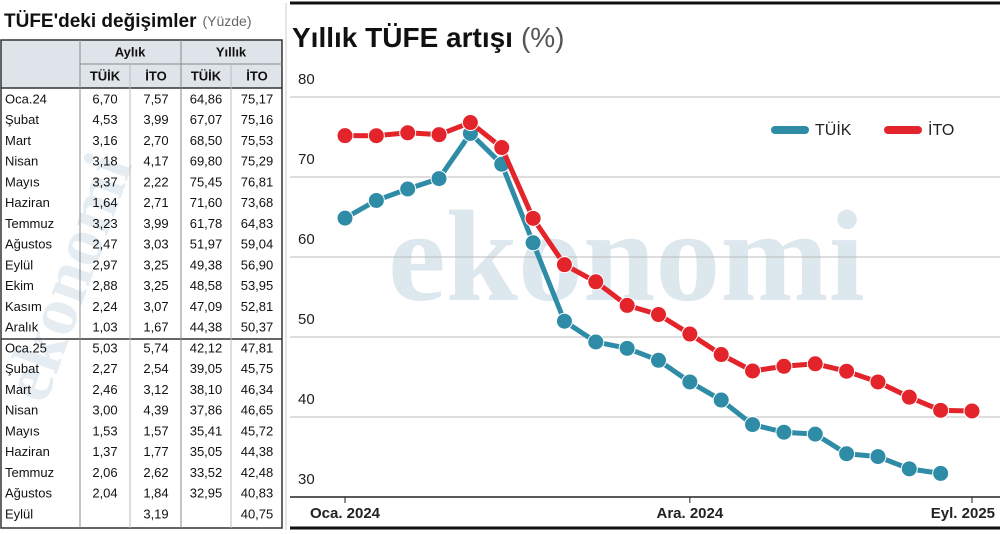 The width and height of the screenshot is (1000, 534). I want to click on table-cell: 40,83, so click(257, 493).